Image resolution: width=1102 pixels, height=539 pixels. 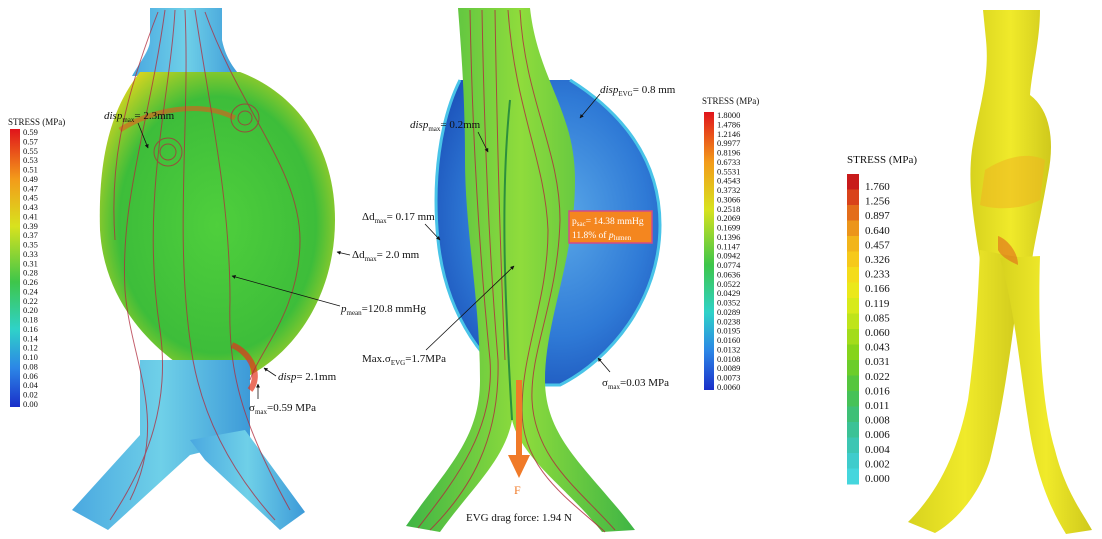 I want to click on colorbar-a-tick-label: 0.55, so click(x=30, y=151).